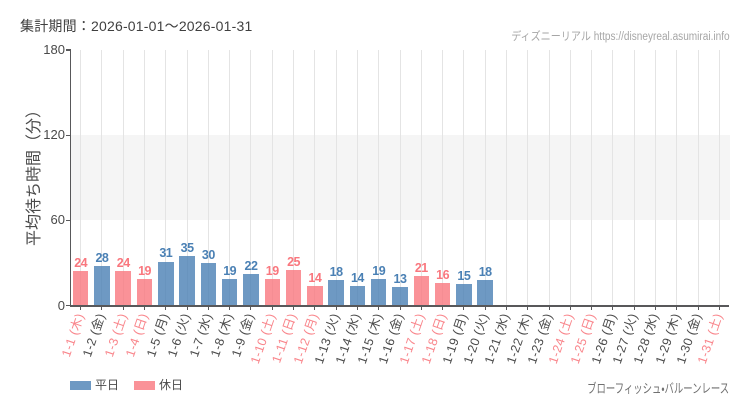 This screenshot has width=750, height=410. What do you see at coordinates (94, 385) in the screenshot?
I see `legend-item-weekday: 平日` at bounding box center [94, 385].